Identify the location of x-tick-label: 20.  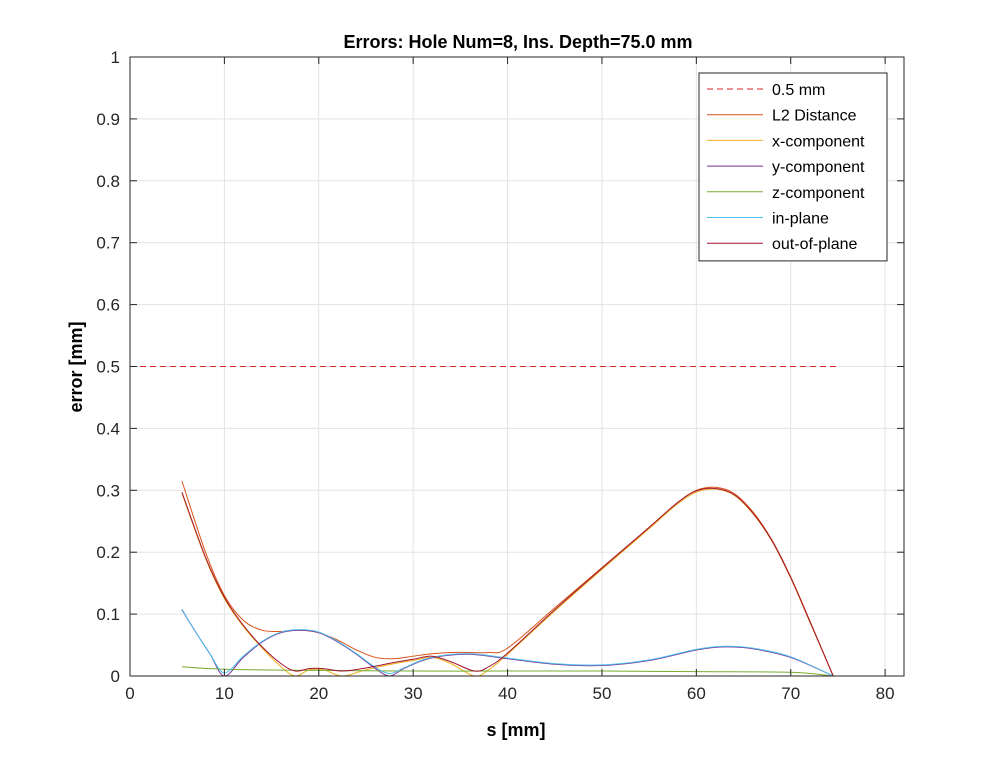
(318, 693).